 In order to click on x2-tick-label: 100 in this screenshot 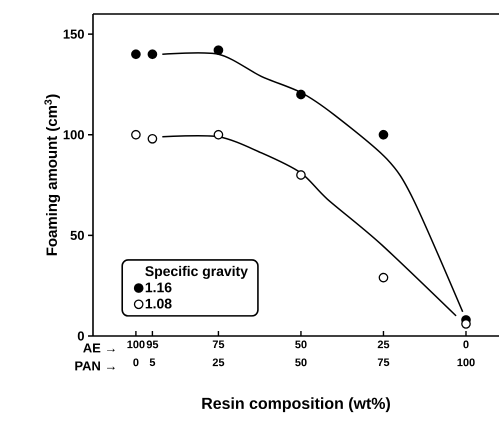, I will do `click(466, 362)`.